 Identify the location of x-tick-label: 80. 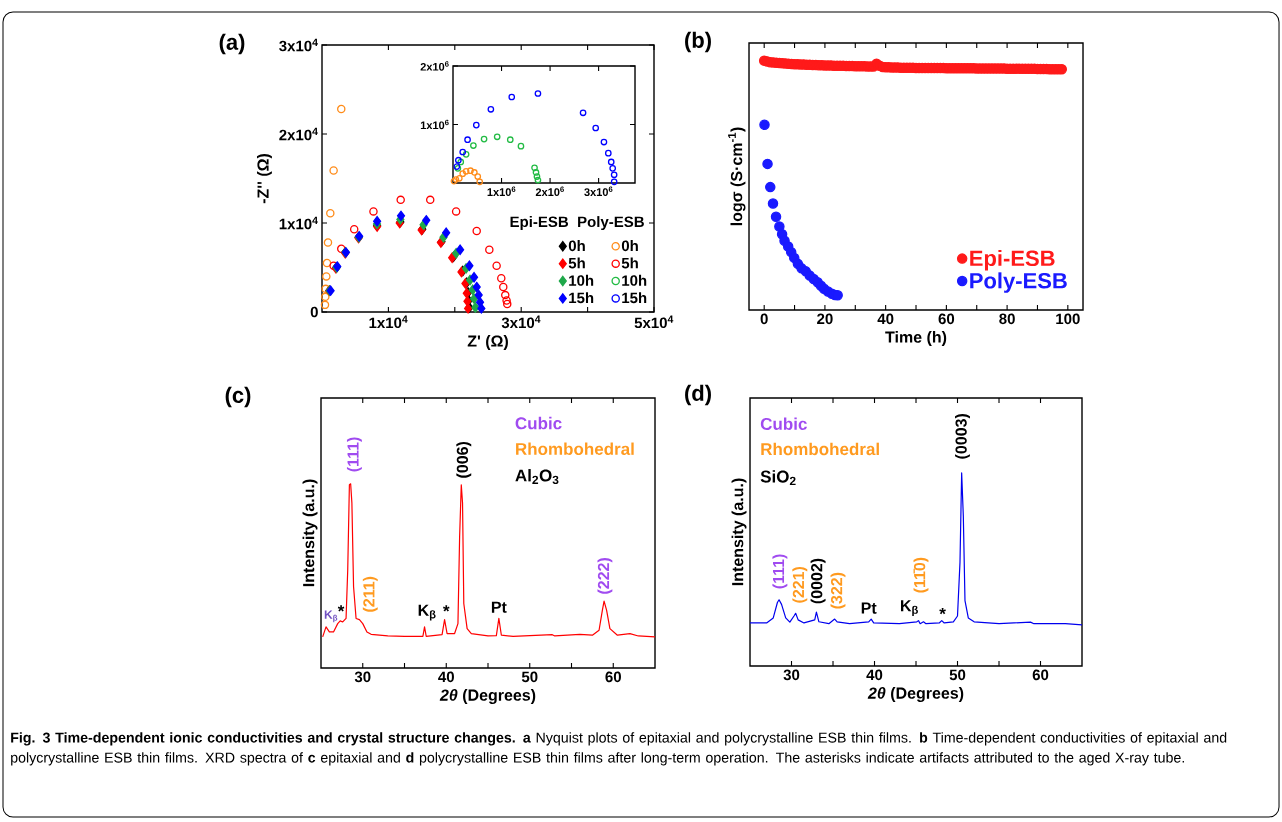
(1007, 319).